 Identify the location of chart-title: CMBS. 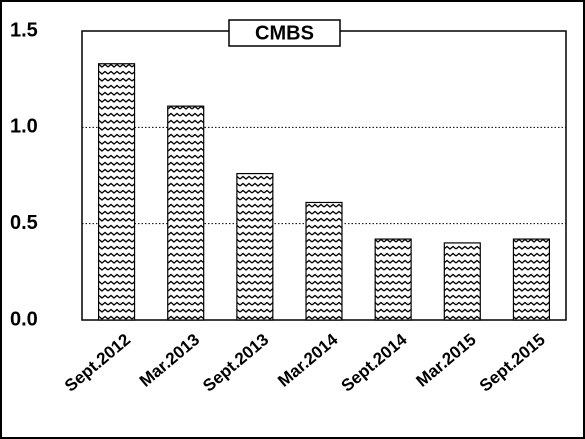
(284, 33).